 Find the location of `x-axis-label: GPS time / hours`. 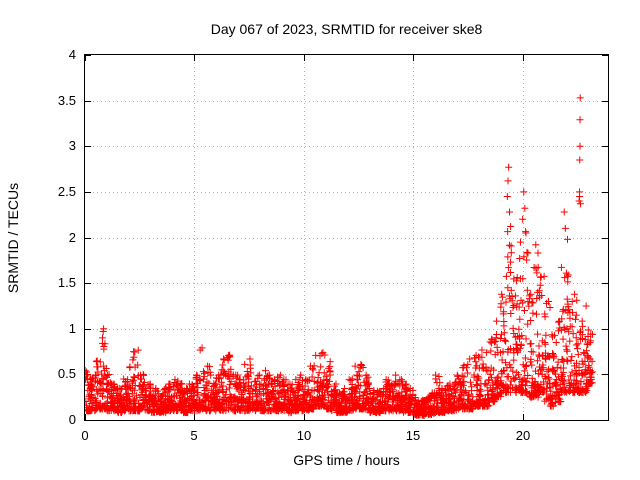

x-axis-label: GPS time / hours is located at coordinates (346, 460).